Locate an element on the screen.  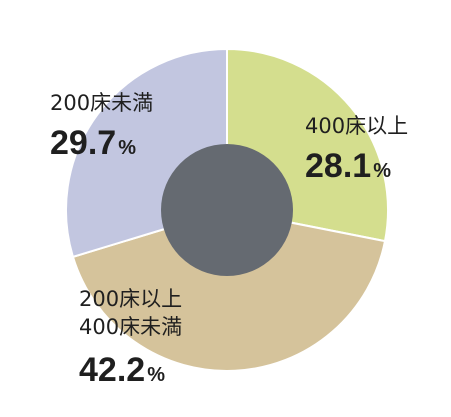
slice-label-1-line-1: 400床以上 is located at coordinates (356, 126).